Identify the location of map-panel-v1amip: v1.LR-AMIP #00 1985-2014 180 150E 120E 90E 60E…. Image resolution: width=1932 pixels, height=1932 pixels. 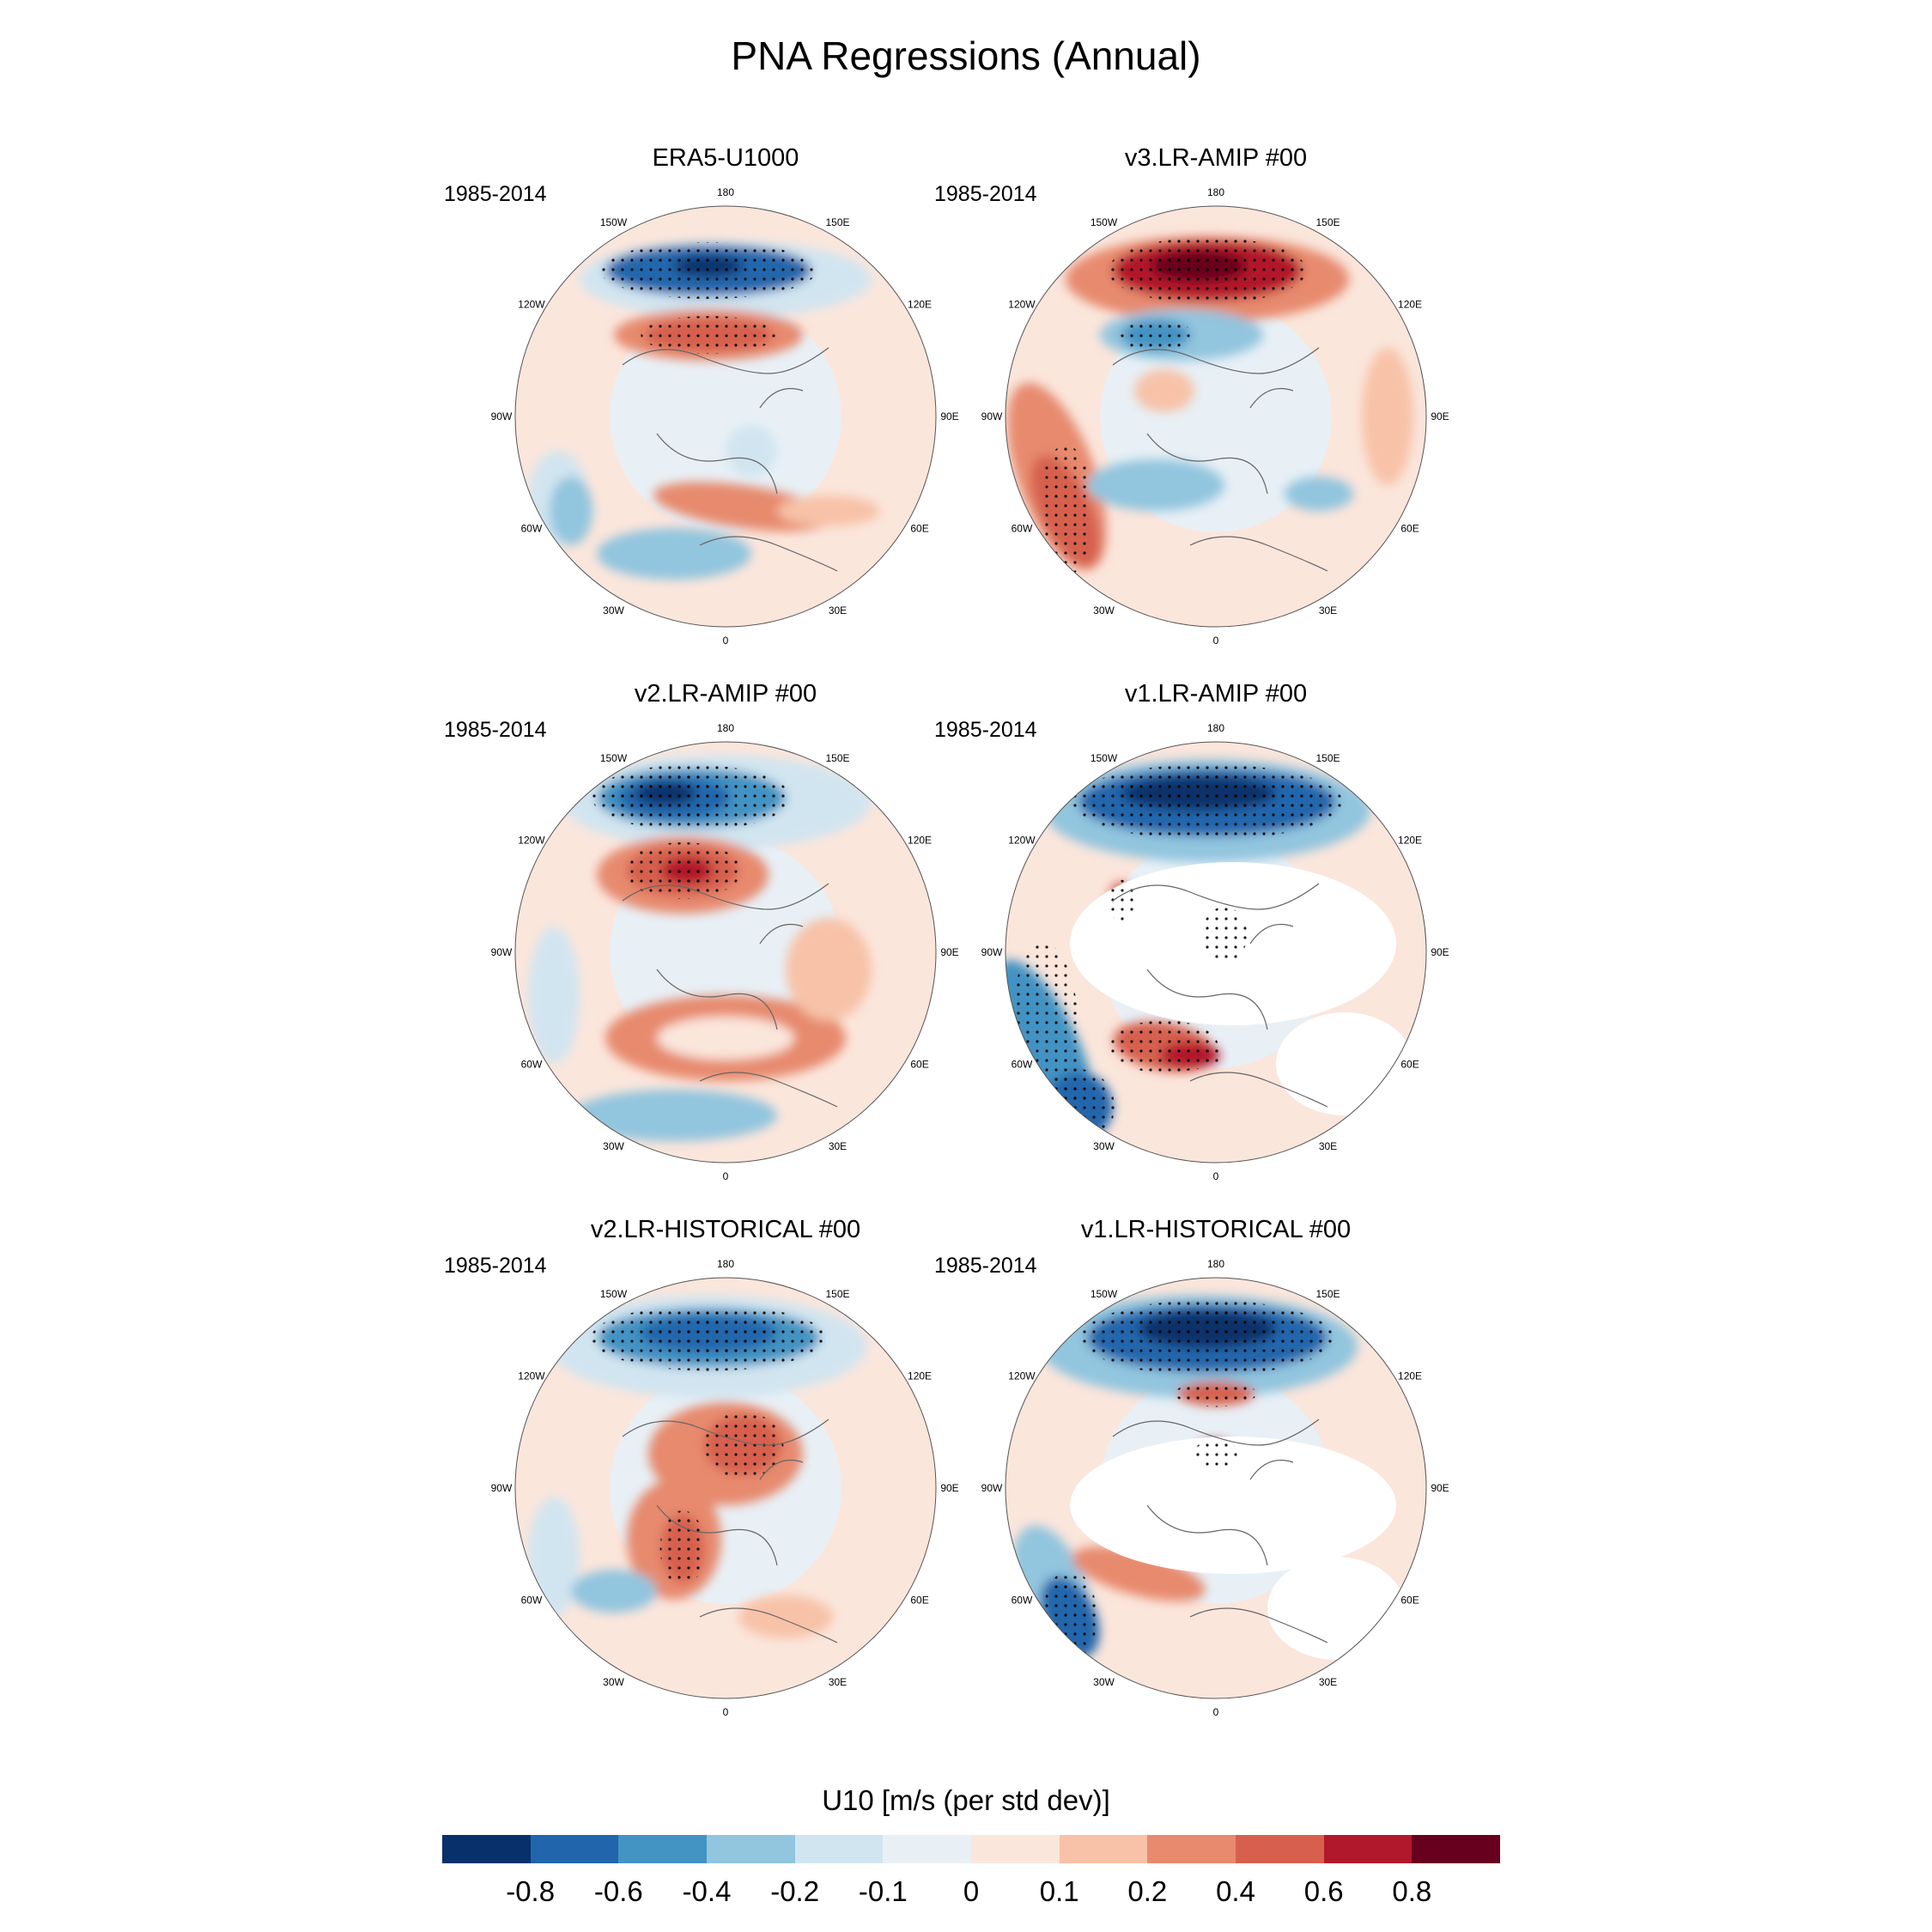
(1208, 937).